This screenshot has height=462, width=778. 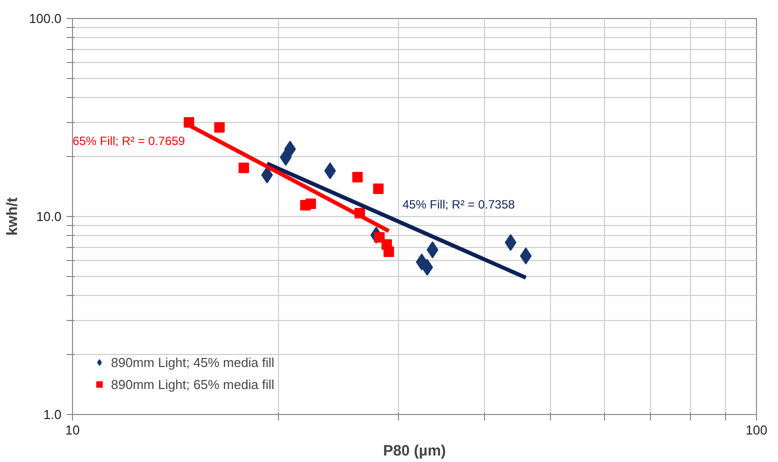 I want to click on annotation: 45% Fill; R² = 0.7358, so click(x=459, y=205).